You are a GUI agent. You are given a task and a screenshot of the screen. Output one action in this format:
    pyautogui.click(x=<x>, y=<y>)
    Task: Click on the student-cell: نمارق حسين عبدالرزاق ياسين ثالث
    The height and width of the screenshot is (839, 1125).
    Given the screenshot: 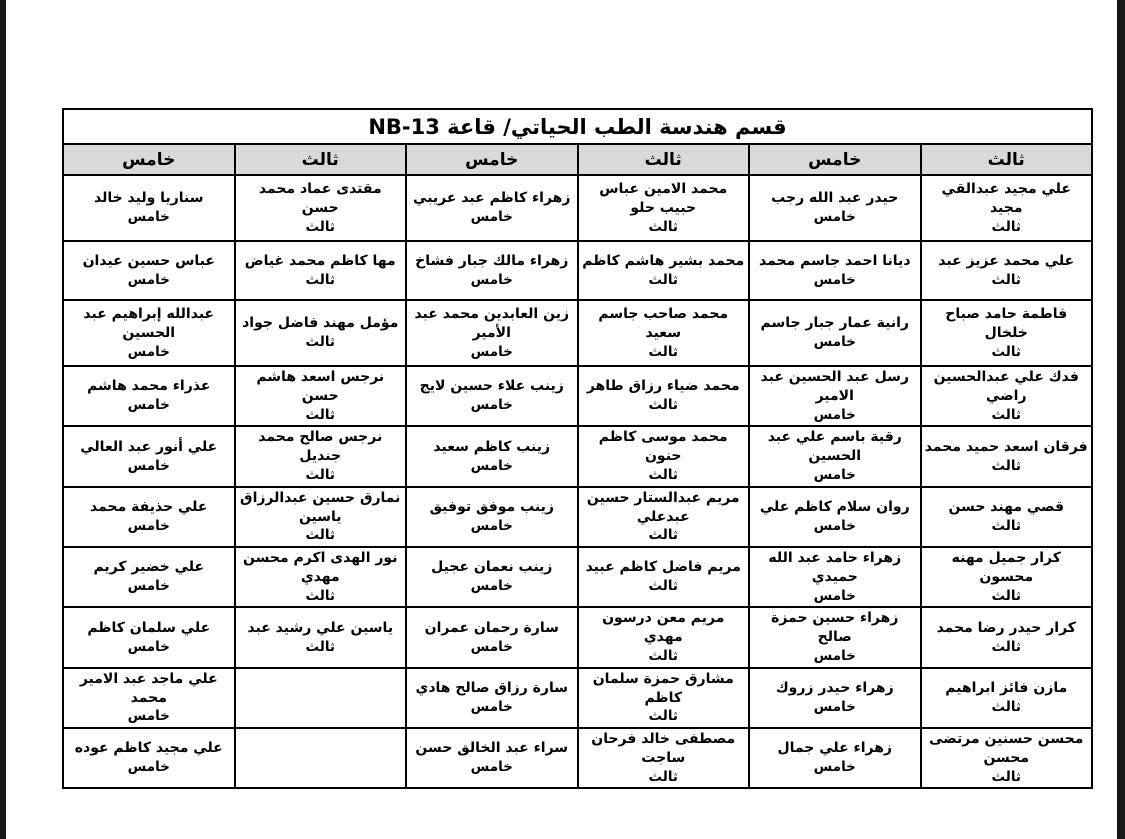 What is the action you would take?
    pyautogui.click(x=320, y=516)
    